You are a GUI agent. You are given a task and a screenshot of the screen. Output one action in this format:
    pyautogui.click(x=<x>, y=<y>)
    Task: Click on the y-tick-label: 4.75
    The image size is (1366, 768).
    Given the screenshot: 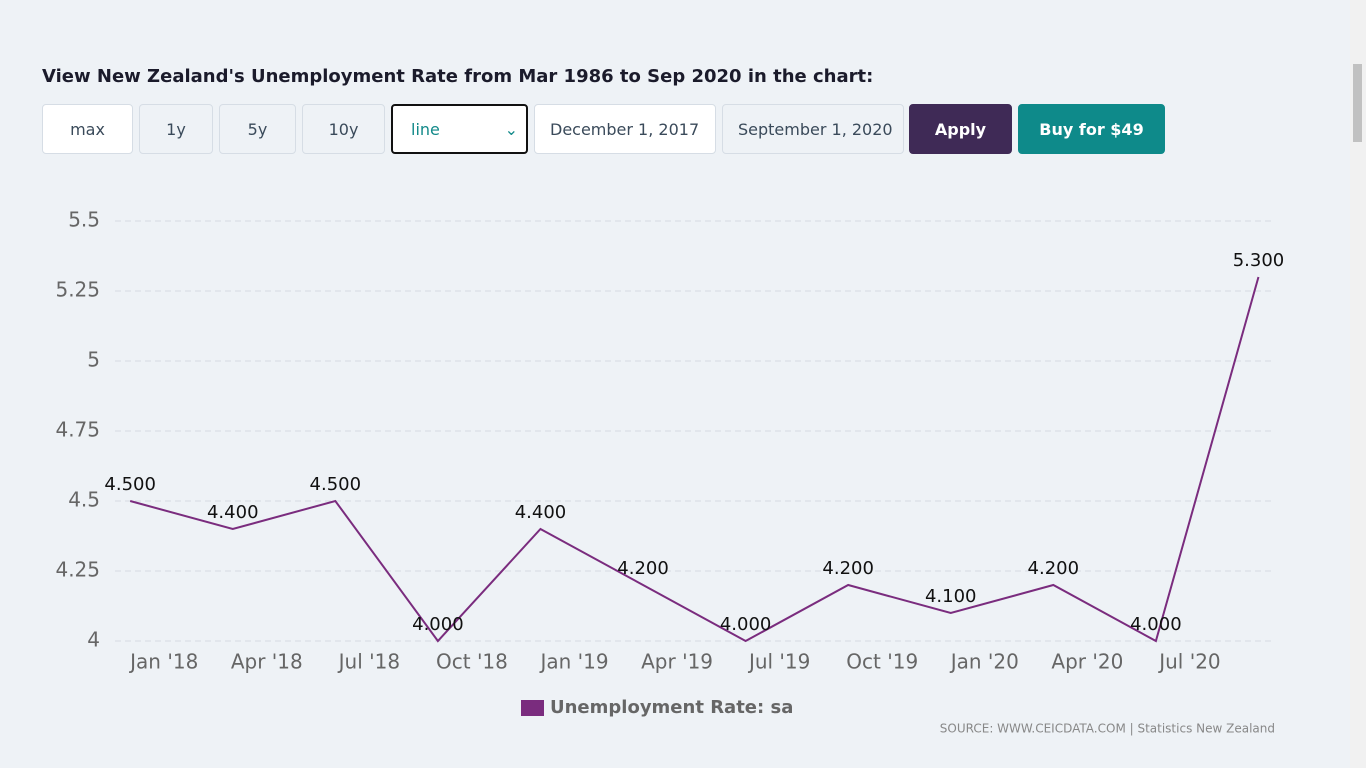 What is the action you would take?
    pyautogui.click(x=77, y=430)
    